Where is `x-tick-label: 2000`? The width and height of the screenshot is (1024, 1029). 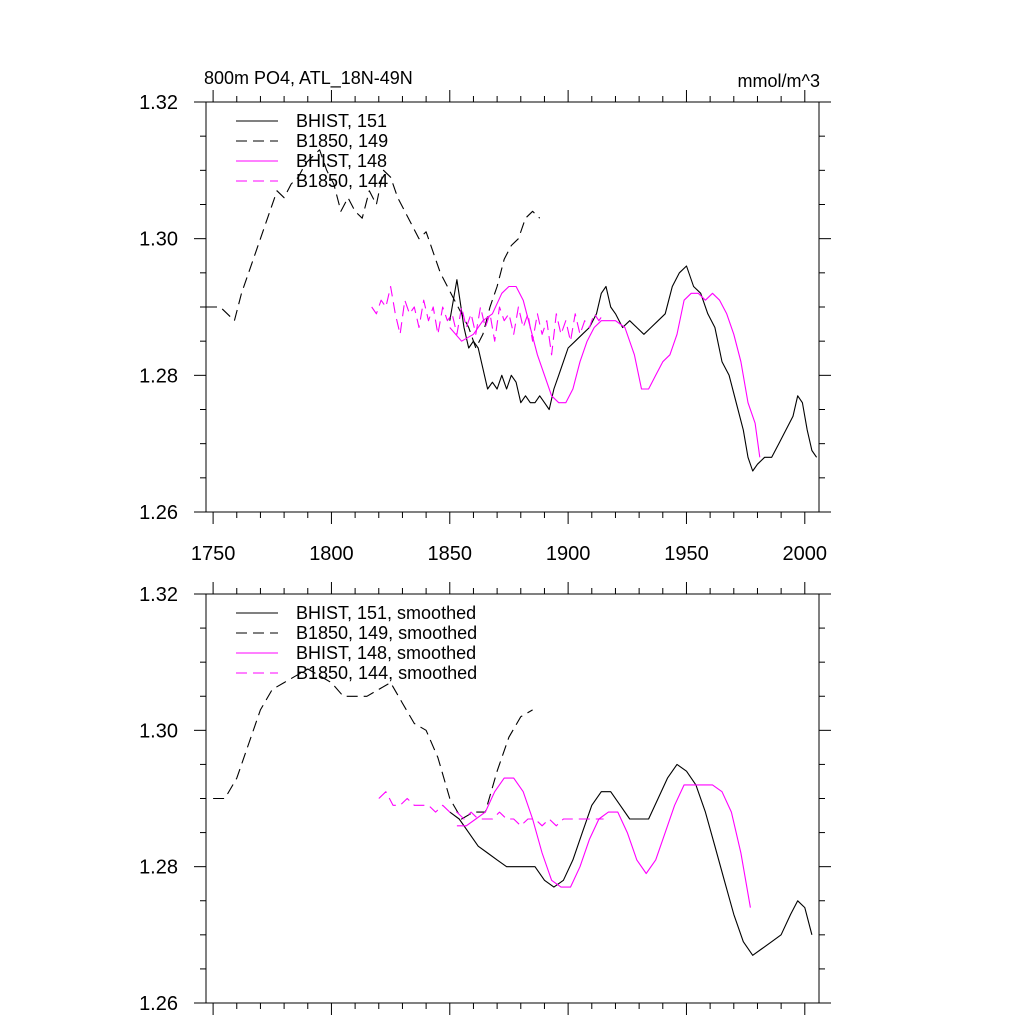 x-tick-label: 2000 is located at coordinates (805, 554).